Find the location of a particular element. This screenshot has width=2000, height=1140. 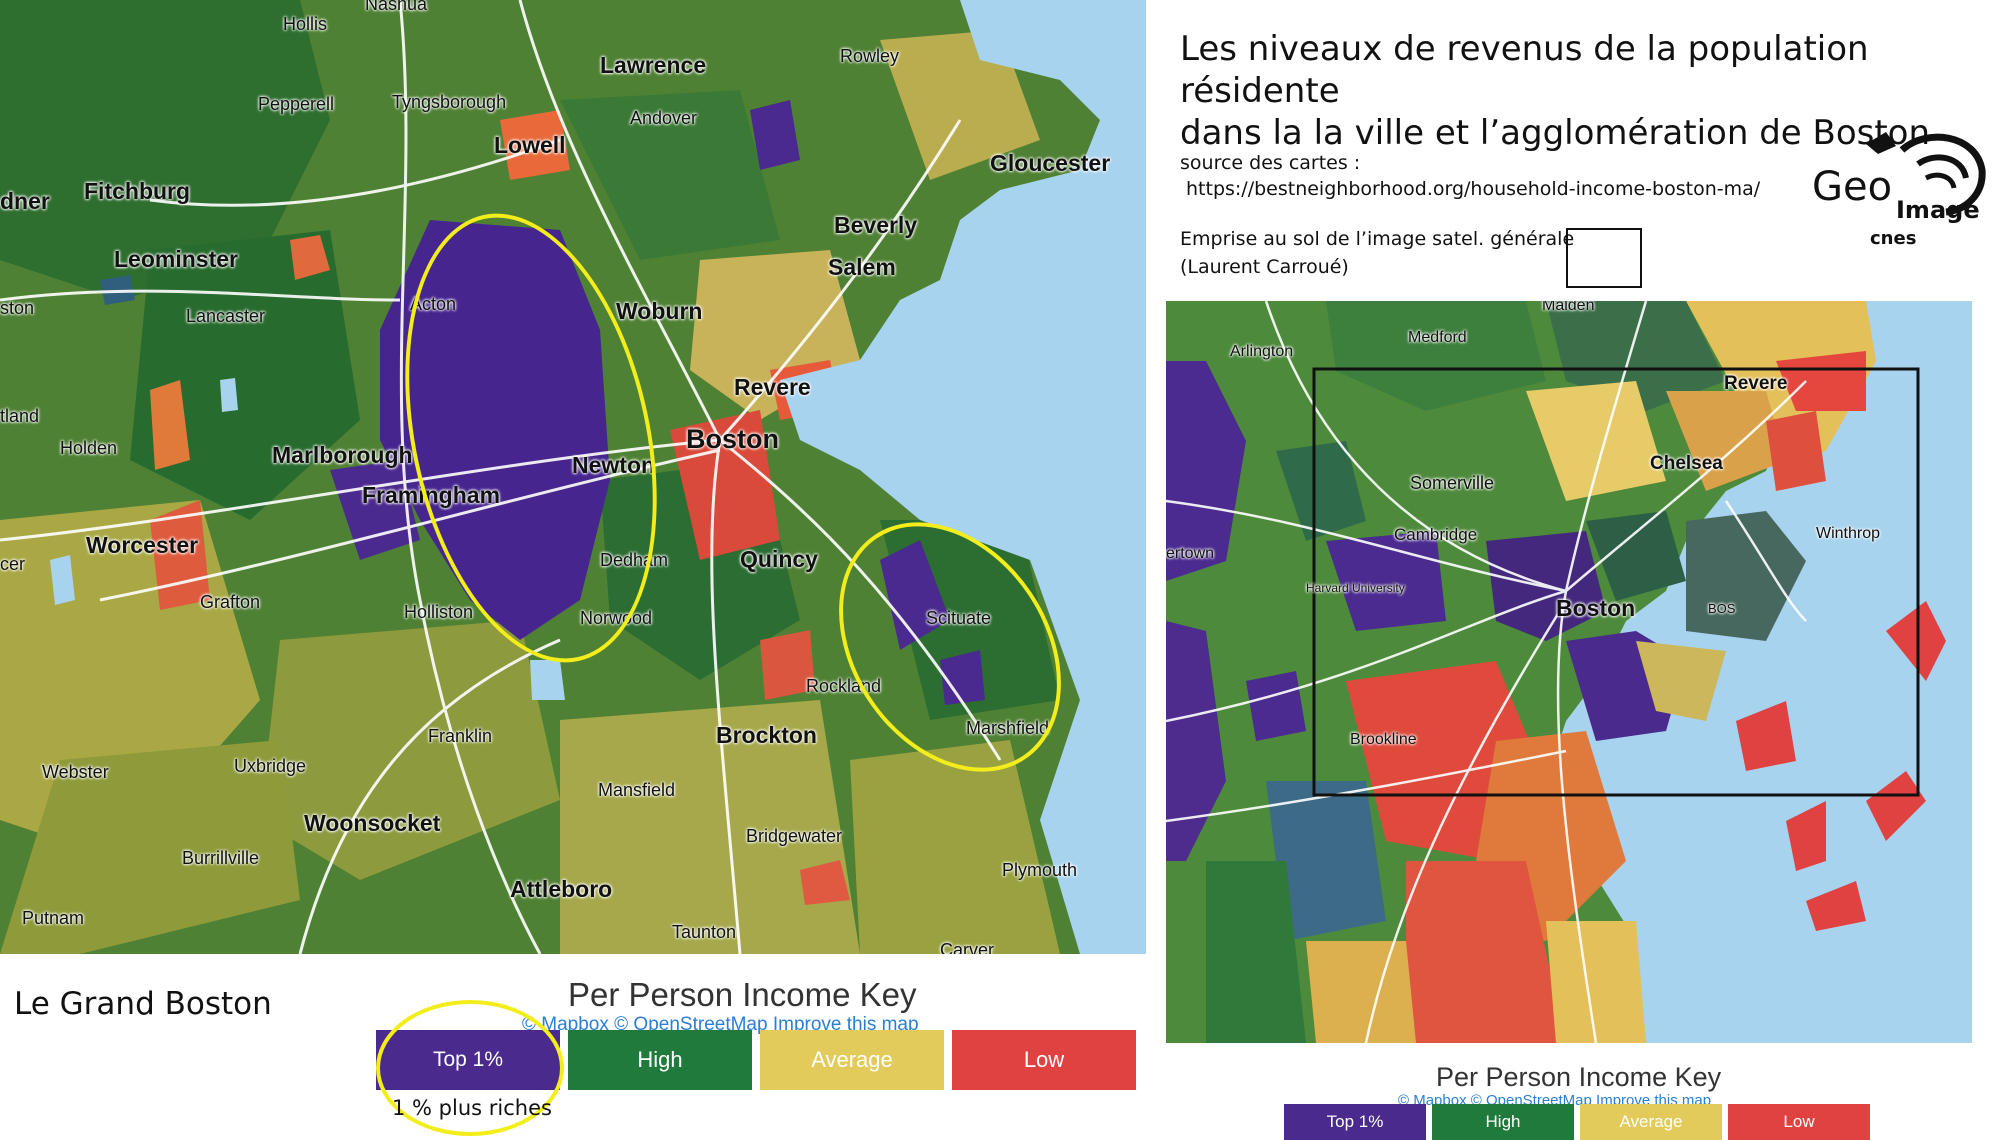

rplace-bos: BOS is located at coordinates (1722, 608).